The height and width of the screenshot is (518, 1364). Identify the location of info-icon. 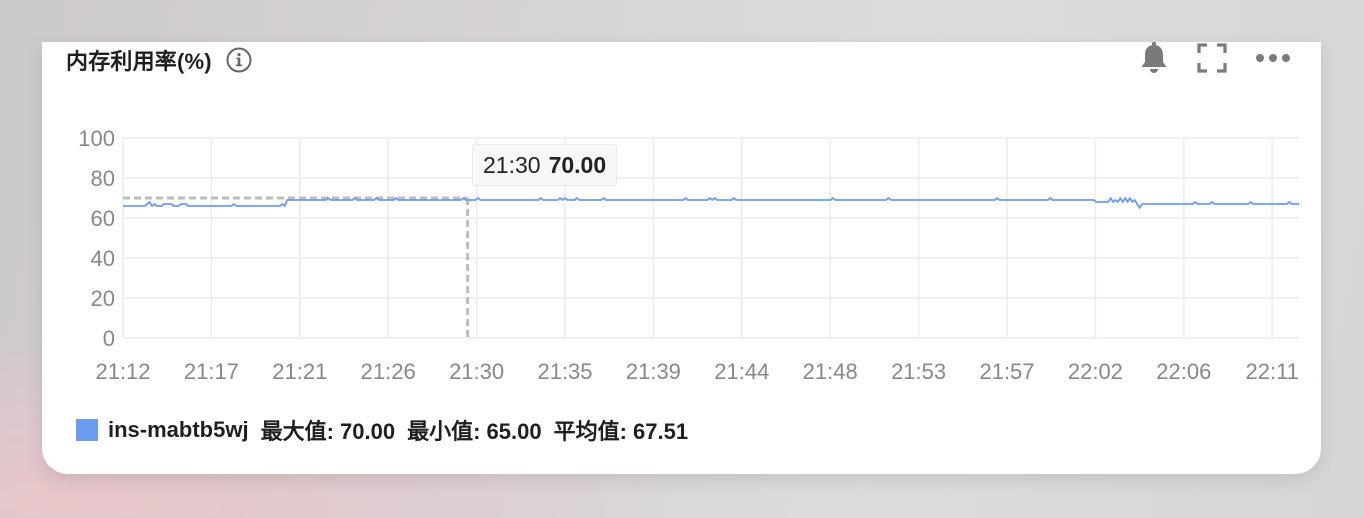
(239, 60).